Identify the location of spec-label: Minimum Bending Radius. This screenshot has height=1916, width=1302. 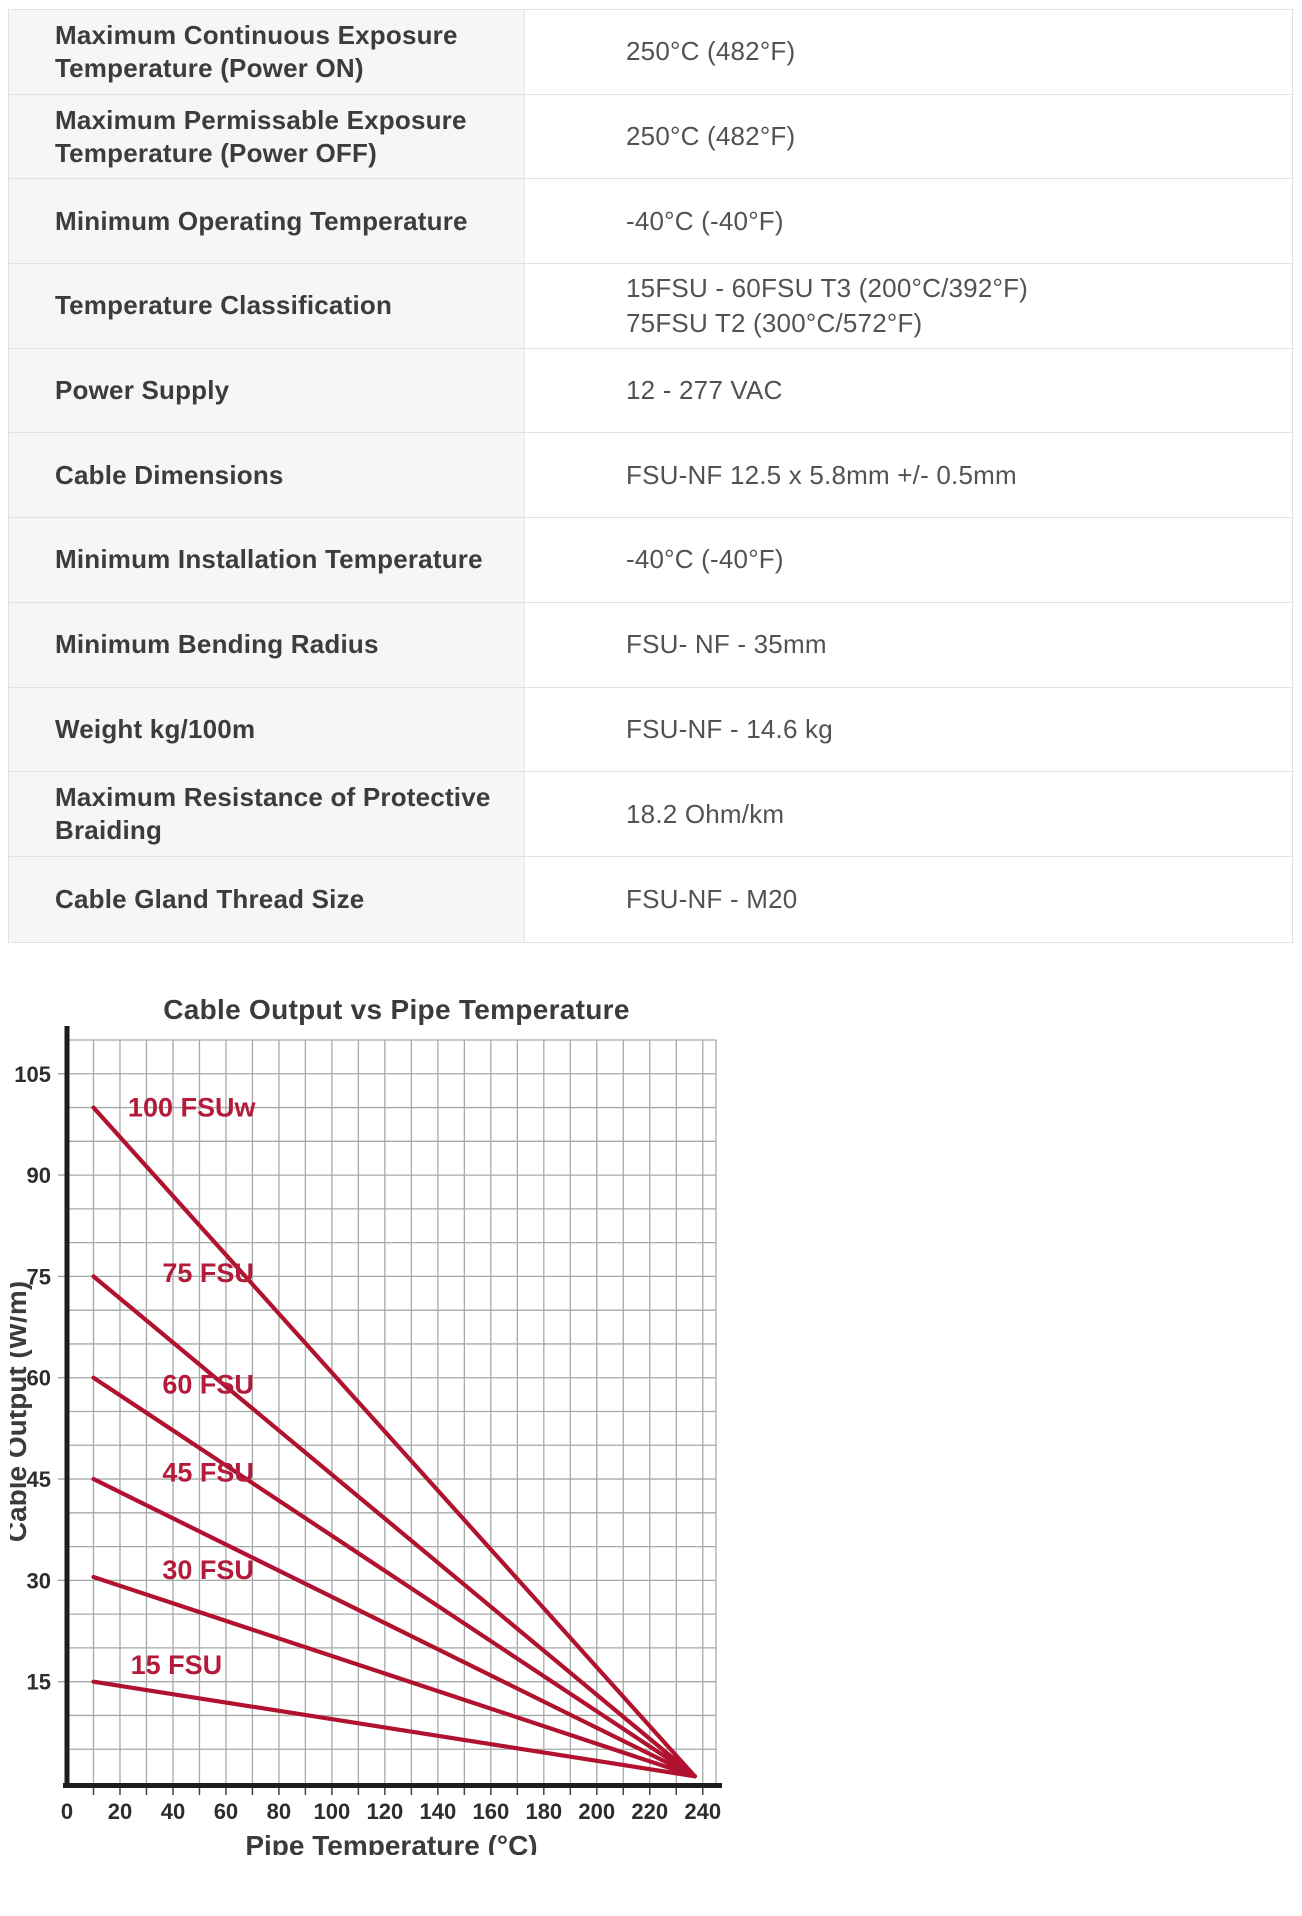
(267, 644).